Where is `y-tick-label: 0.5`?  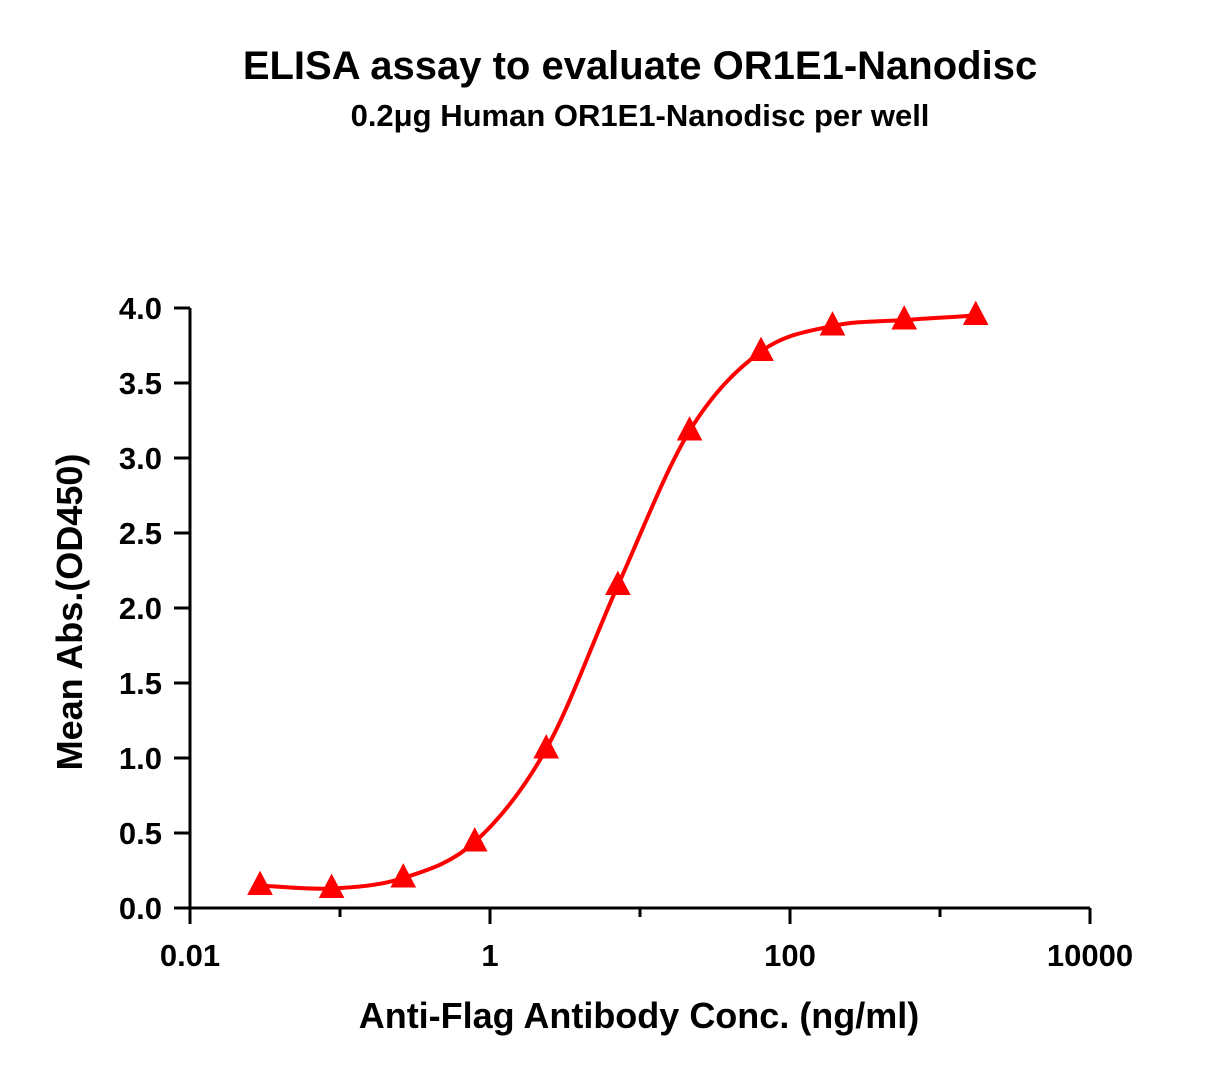 y-tick-label: 0.5 is located at coordinates (140, 833).